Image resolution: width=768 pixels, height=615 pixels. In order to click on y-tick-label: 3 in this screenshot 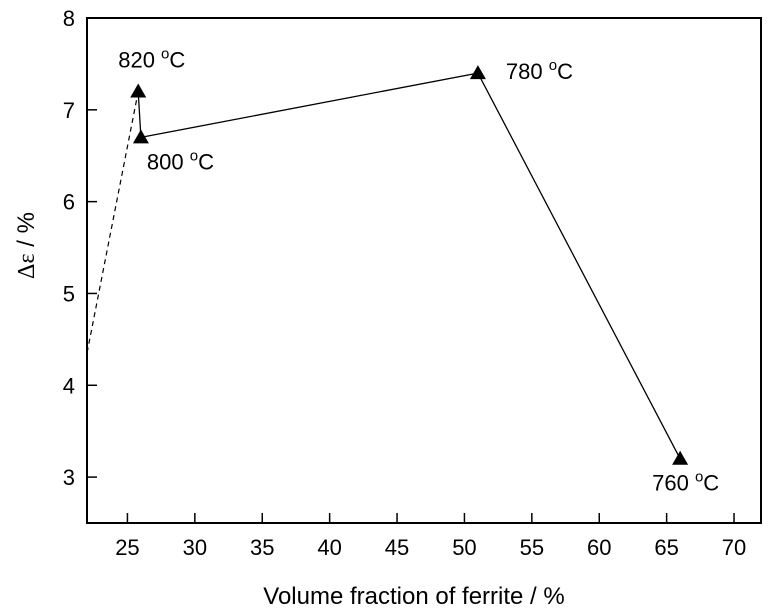, I will do `click(69, 477)`.